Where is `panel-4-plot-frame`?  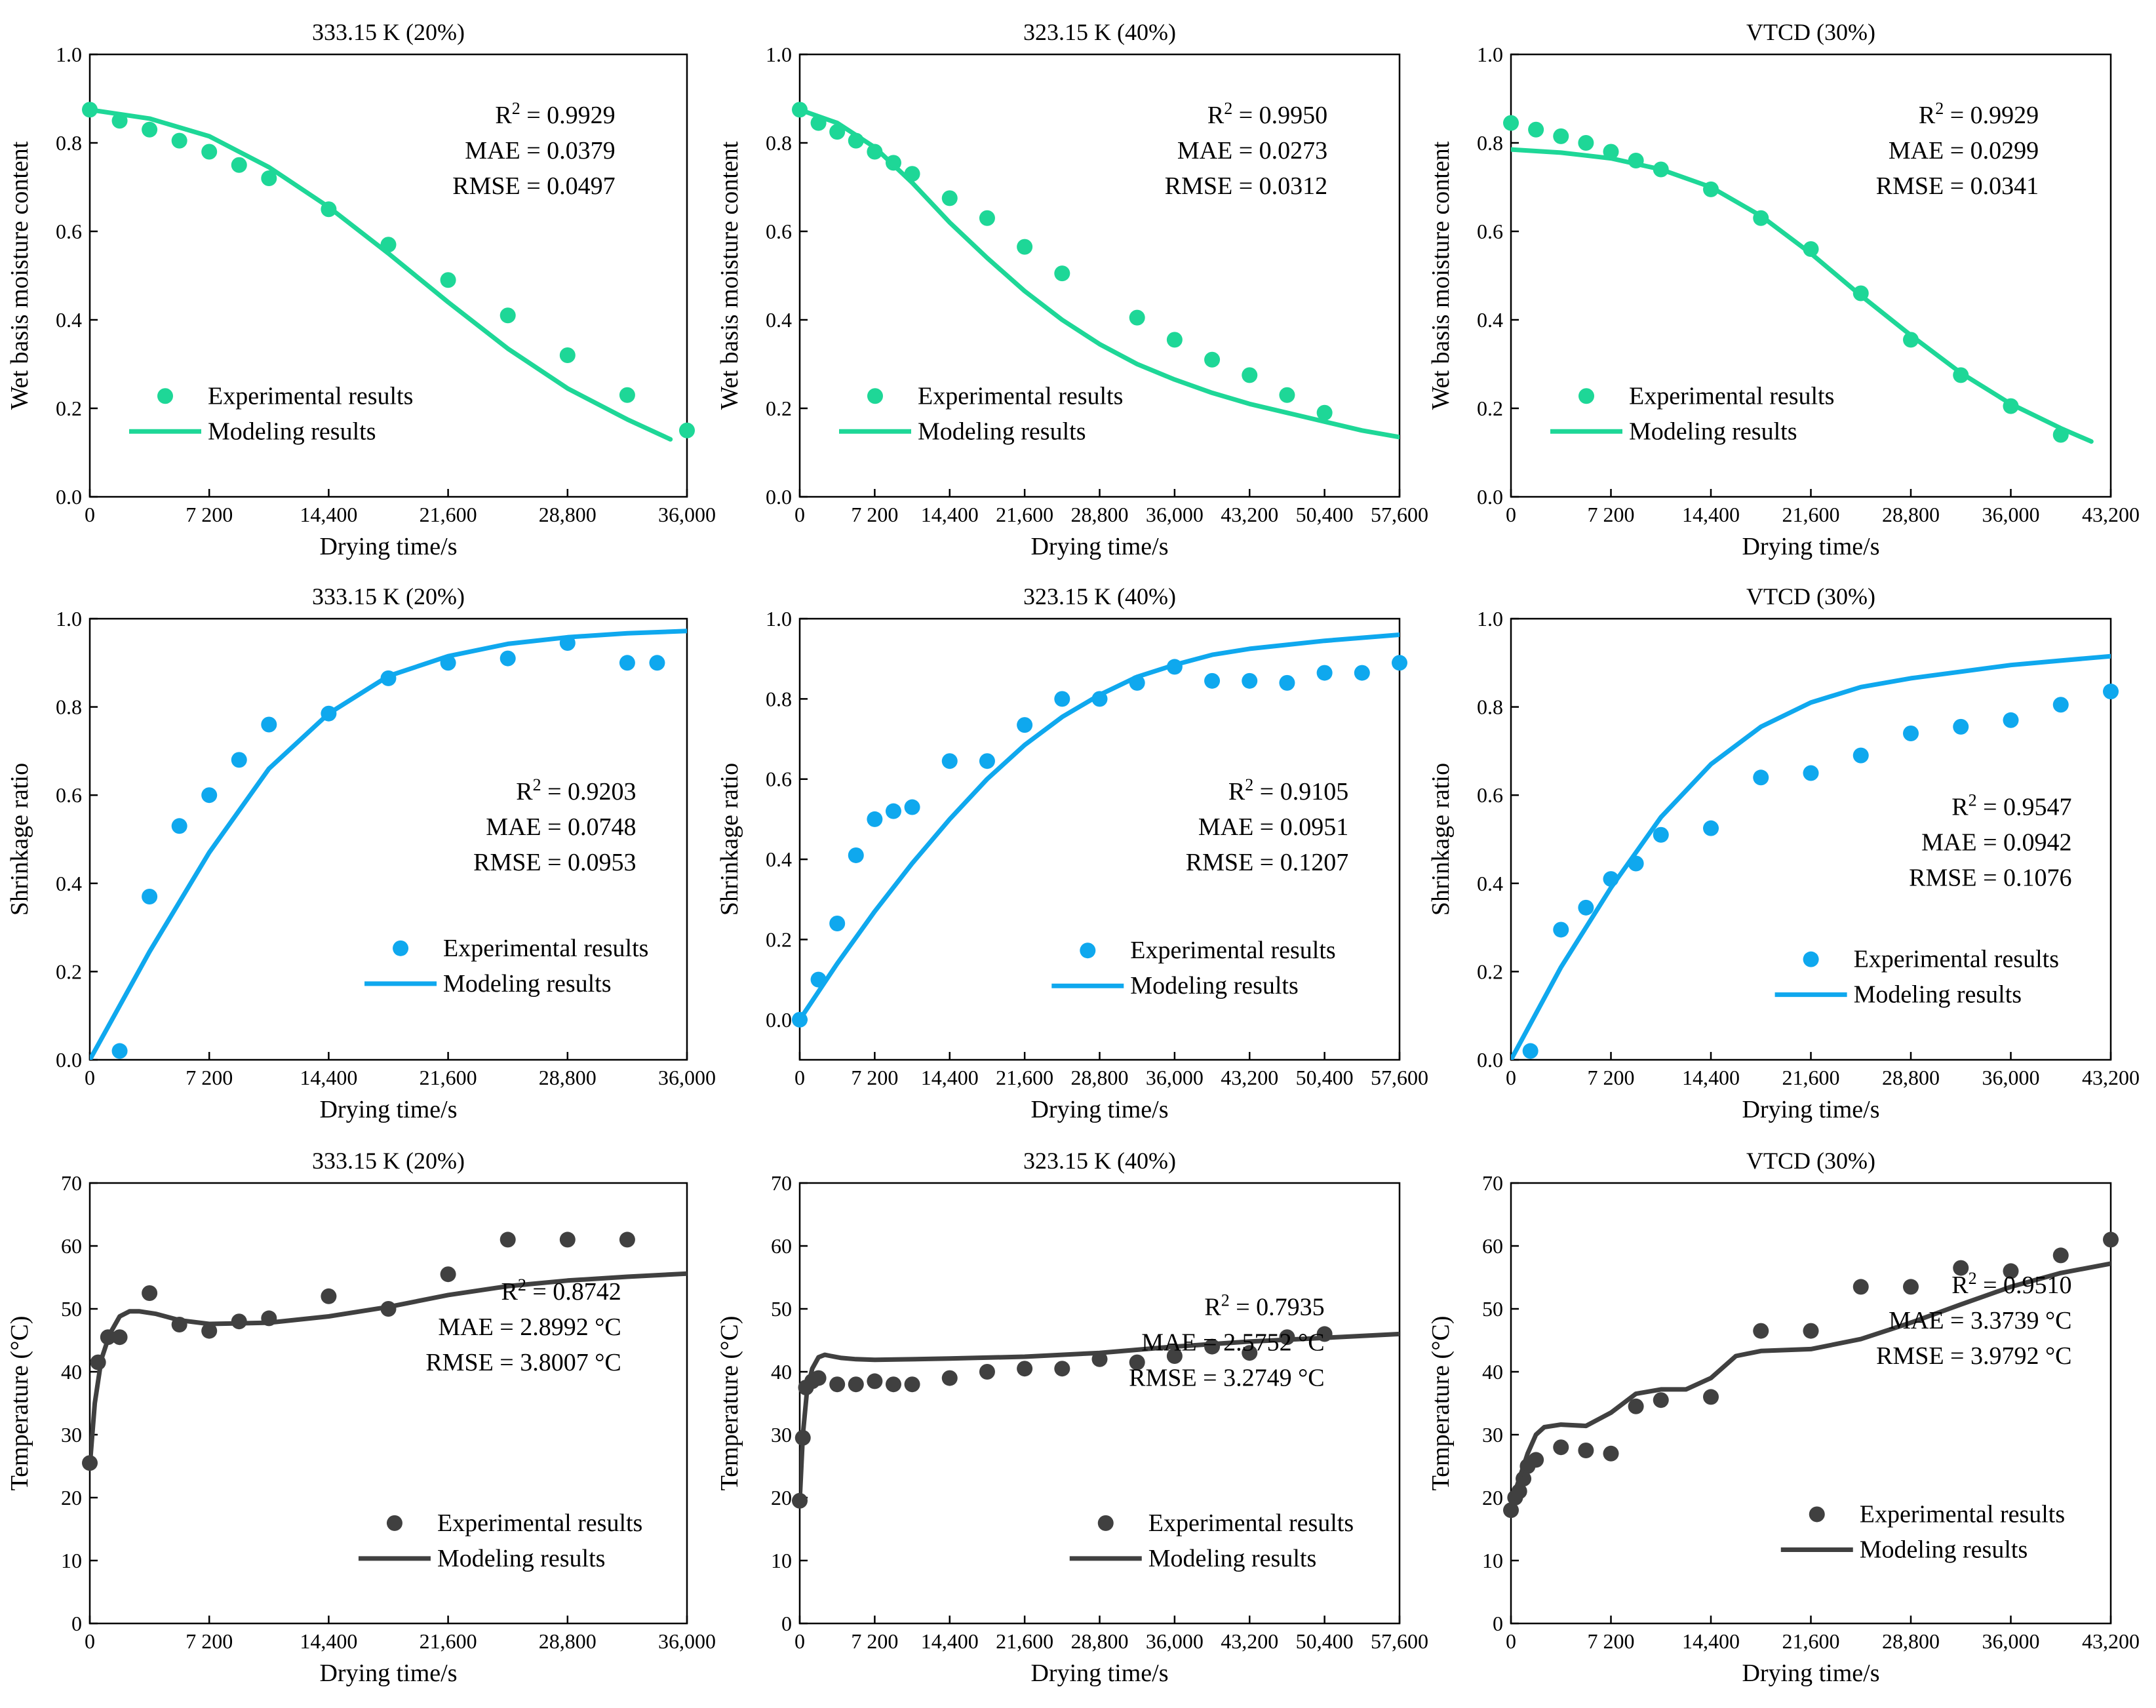
panel-4-plot-frame is located at coordinates (388, 839).